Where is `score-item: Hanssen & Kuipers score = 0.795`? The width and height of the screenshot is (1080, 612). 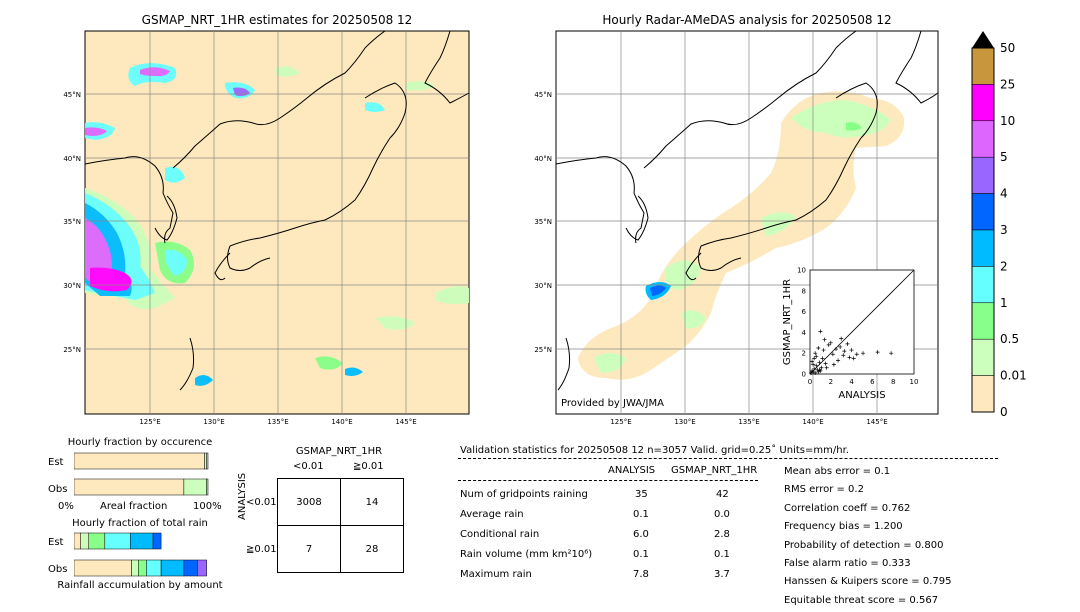 score-item: Hanssen & Kuipers score = 0.795 is located at coordinates (868, 582).